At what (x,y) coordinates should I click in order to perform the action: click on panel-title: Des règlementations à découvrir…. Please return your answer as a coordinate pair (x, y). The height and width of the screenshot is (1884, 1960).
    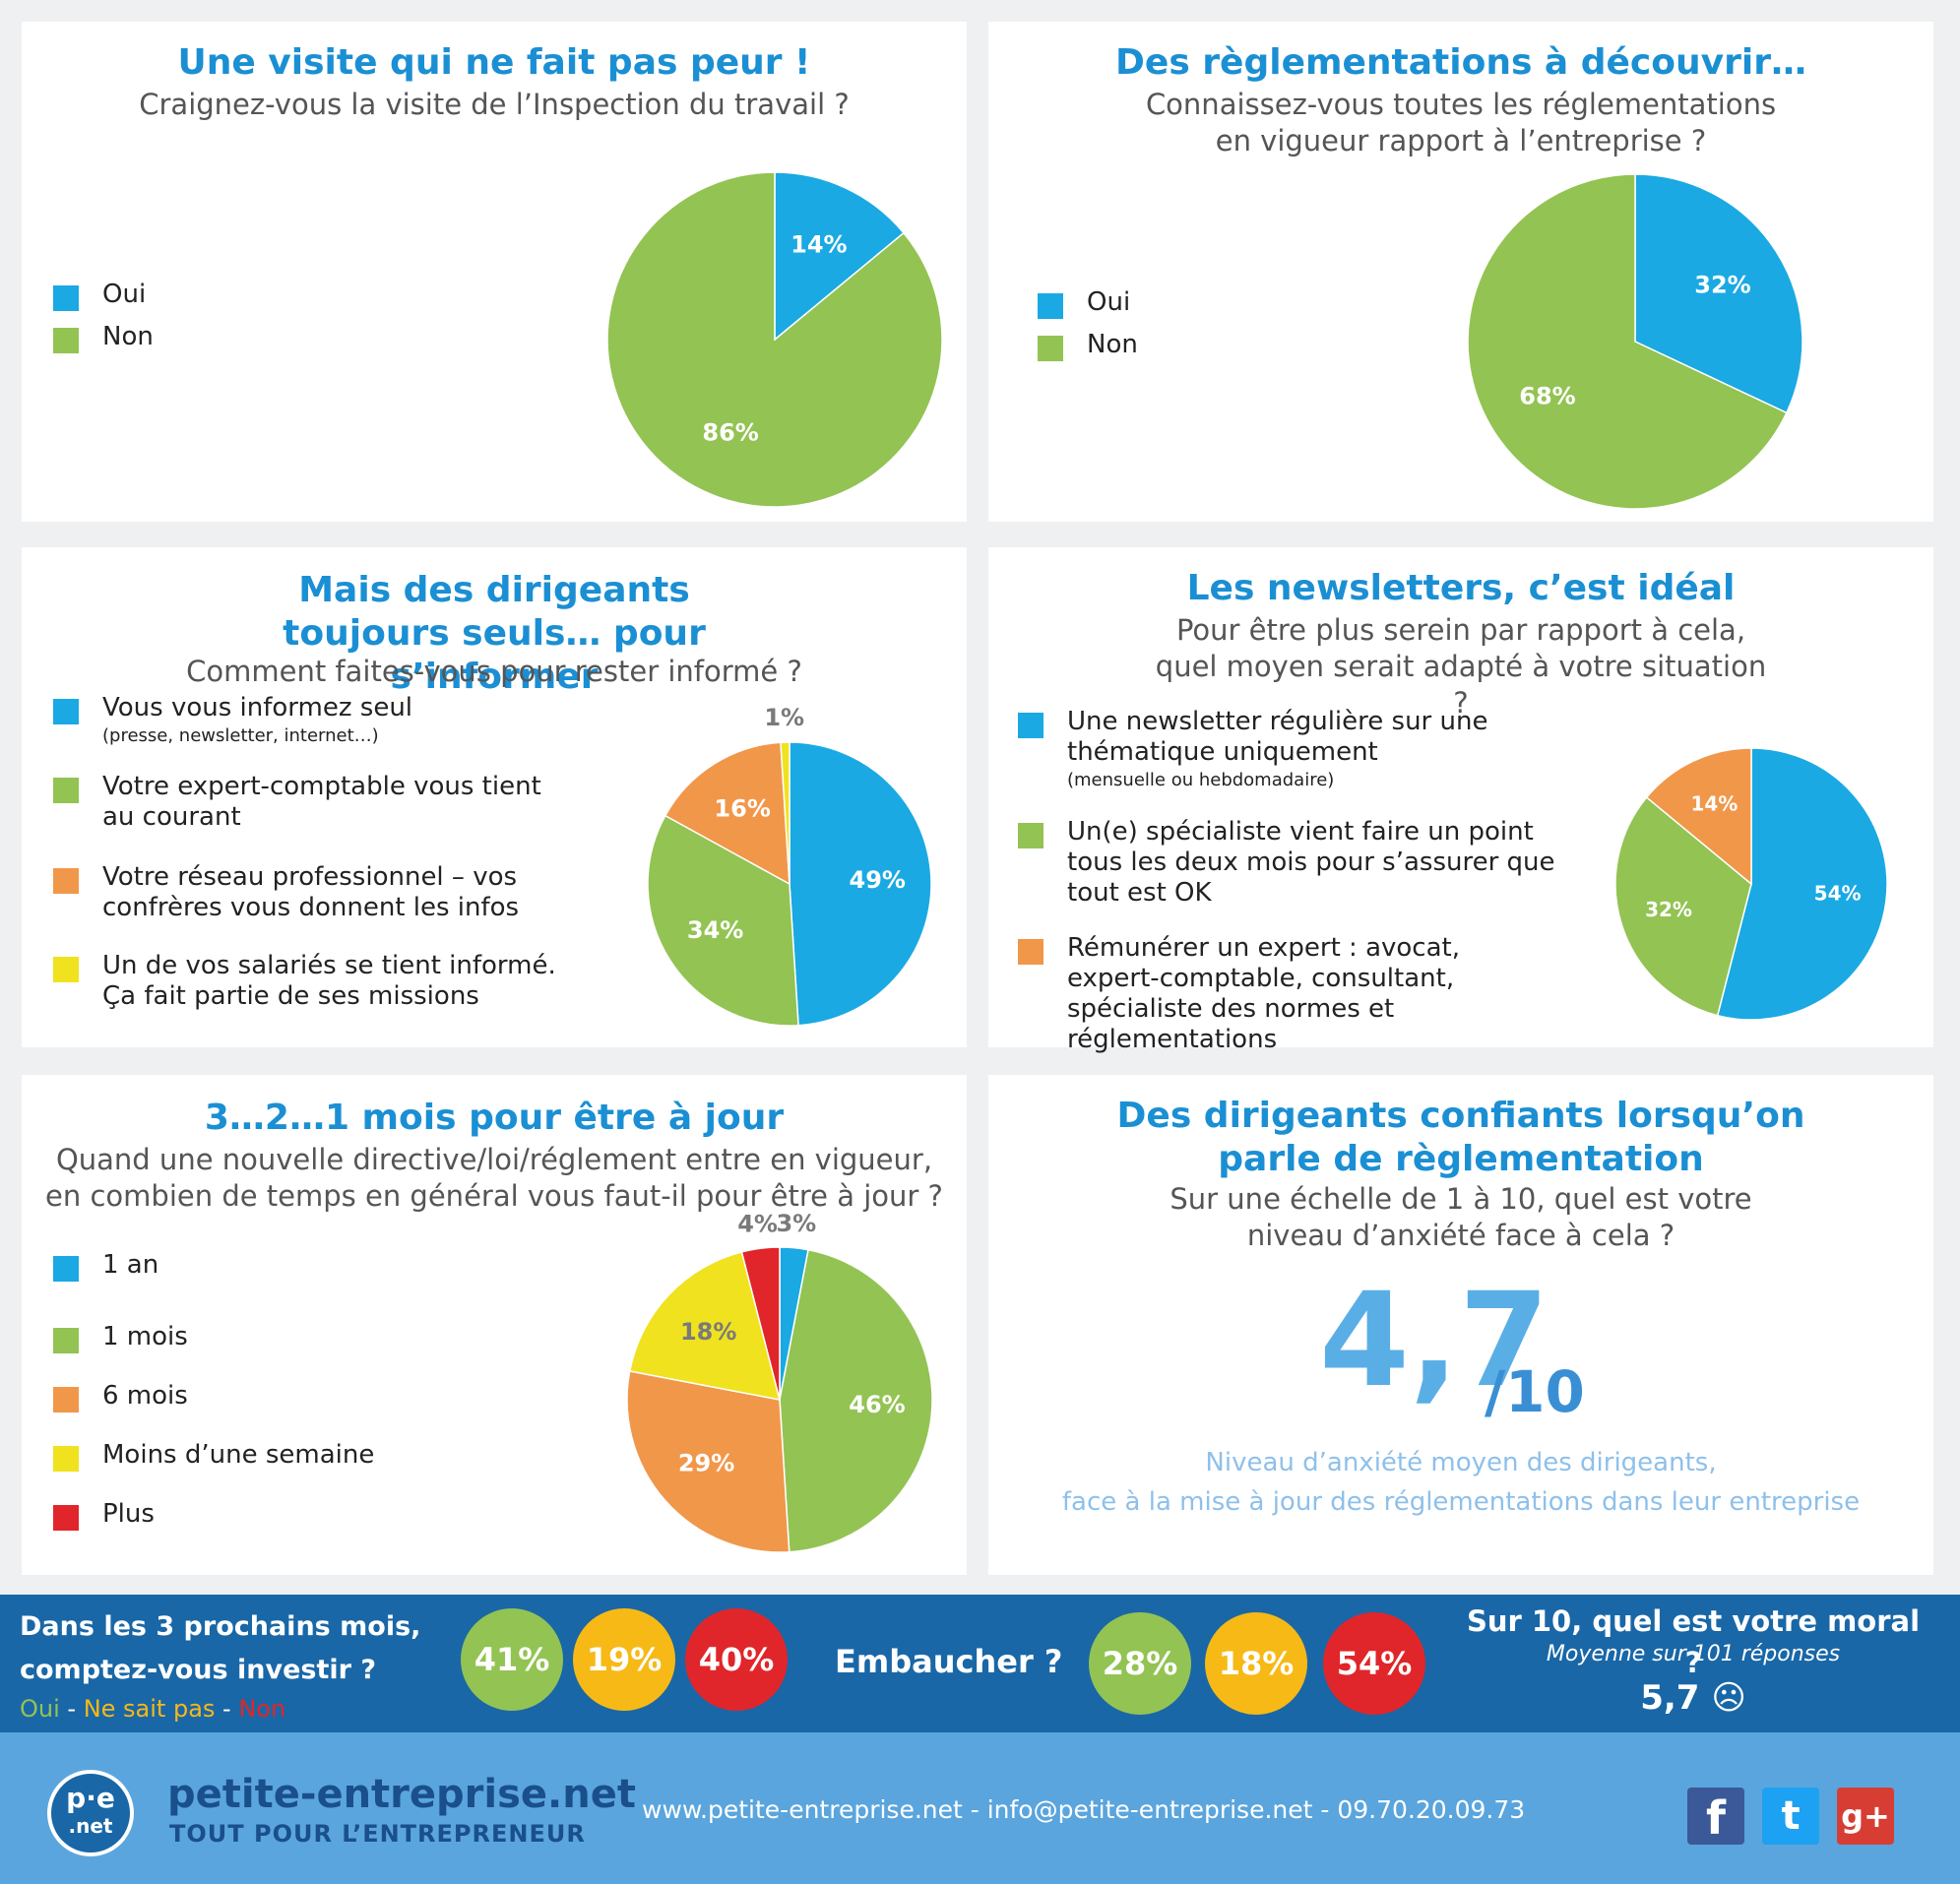
    Looking at the image, I should click on (1460, 63).